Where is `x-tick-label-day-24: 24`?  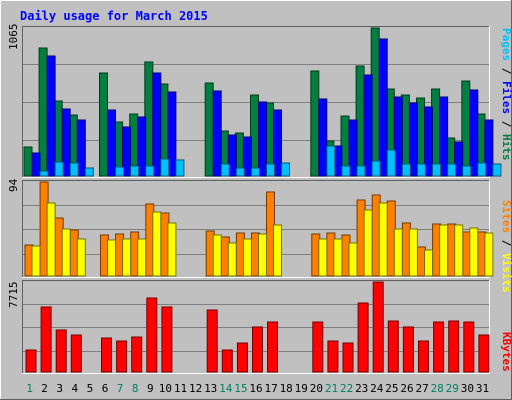 x-tick-label-day-24: 24 is located at coordinates (377, 388).